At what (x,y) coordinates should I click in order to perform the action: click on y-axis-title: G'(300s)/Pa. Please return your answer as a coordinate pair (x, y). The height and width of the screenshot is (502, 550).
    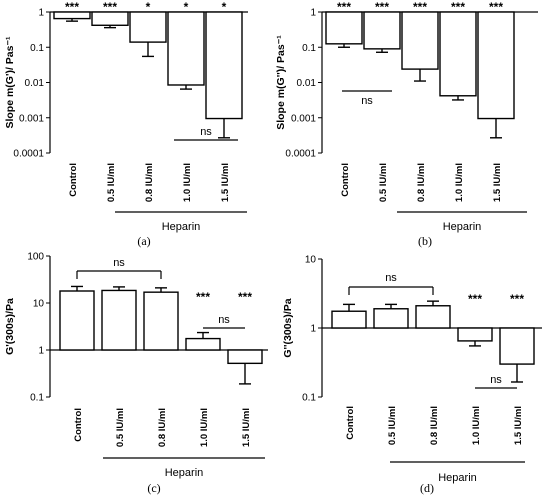
    Looking at the image, I should click on (10, 326).